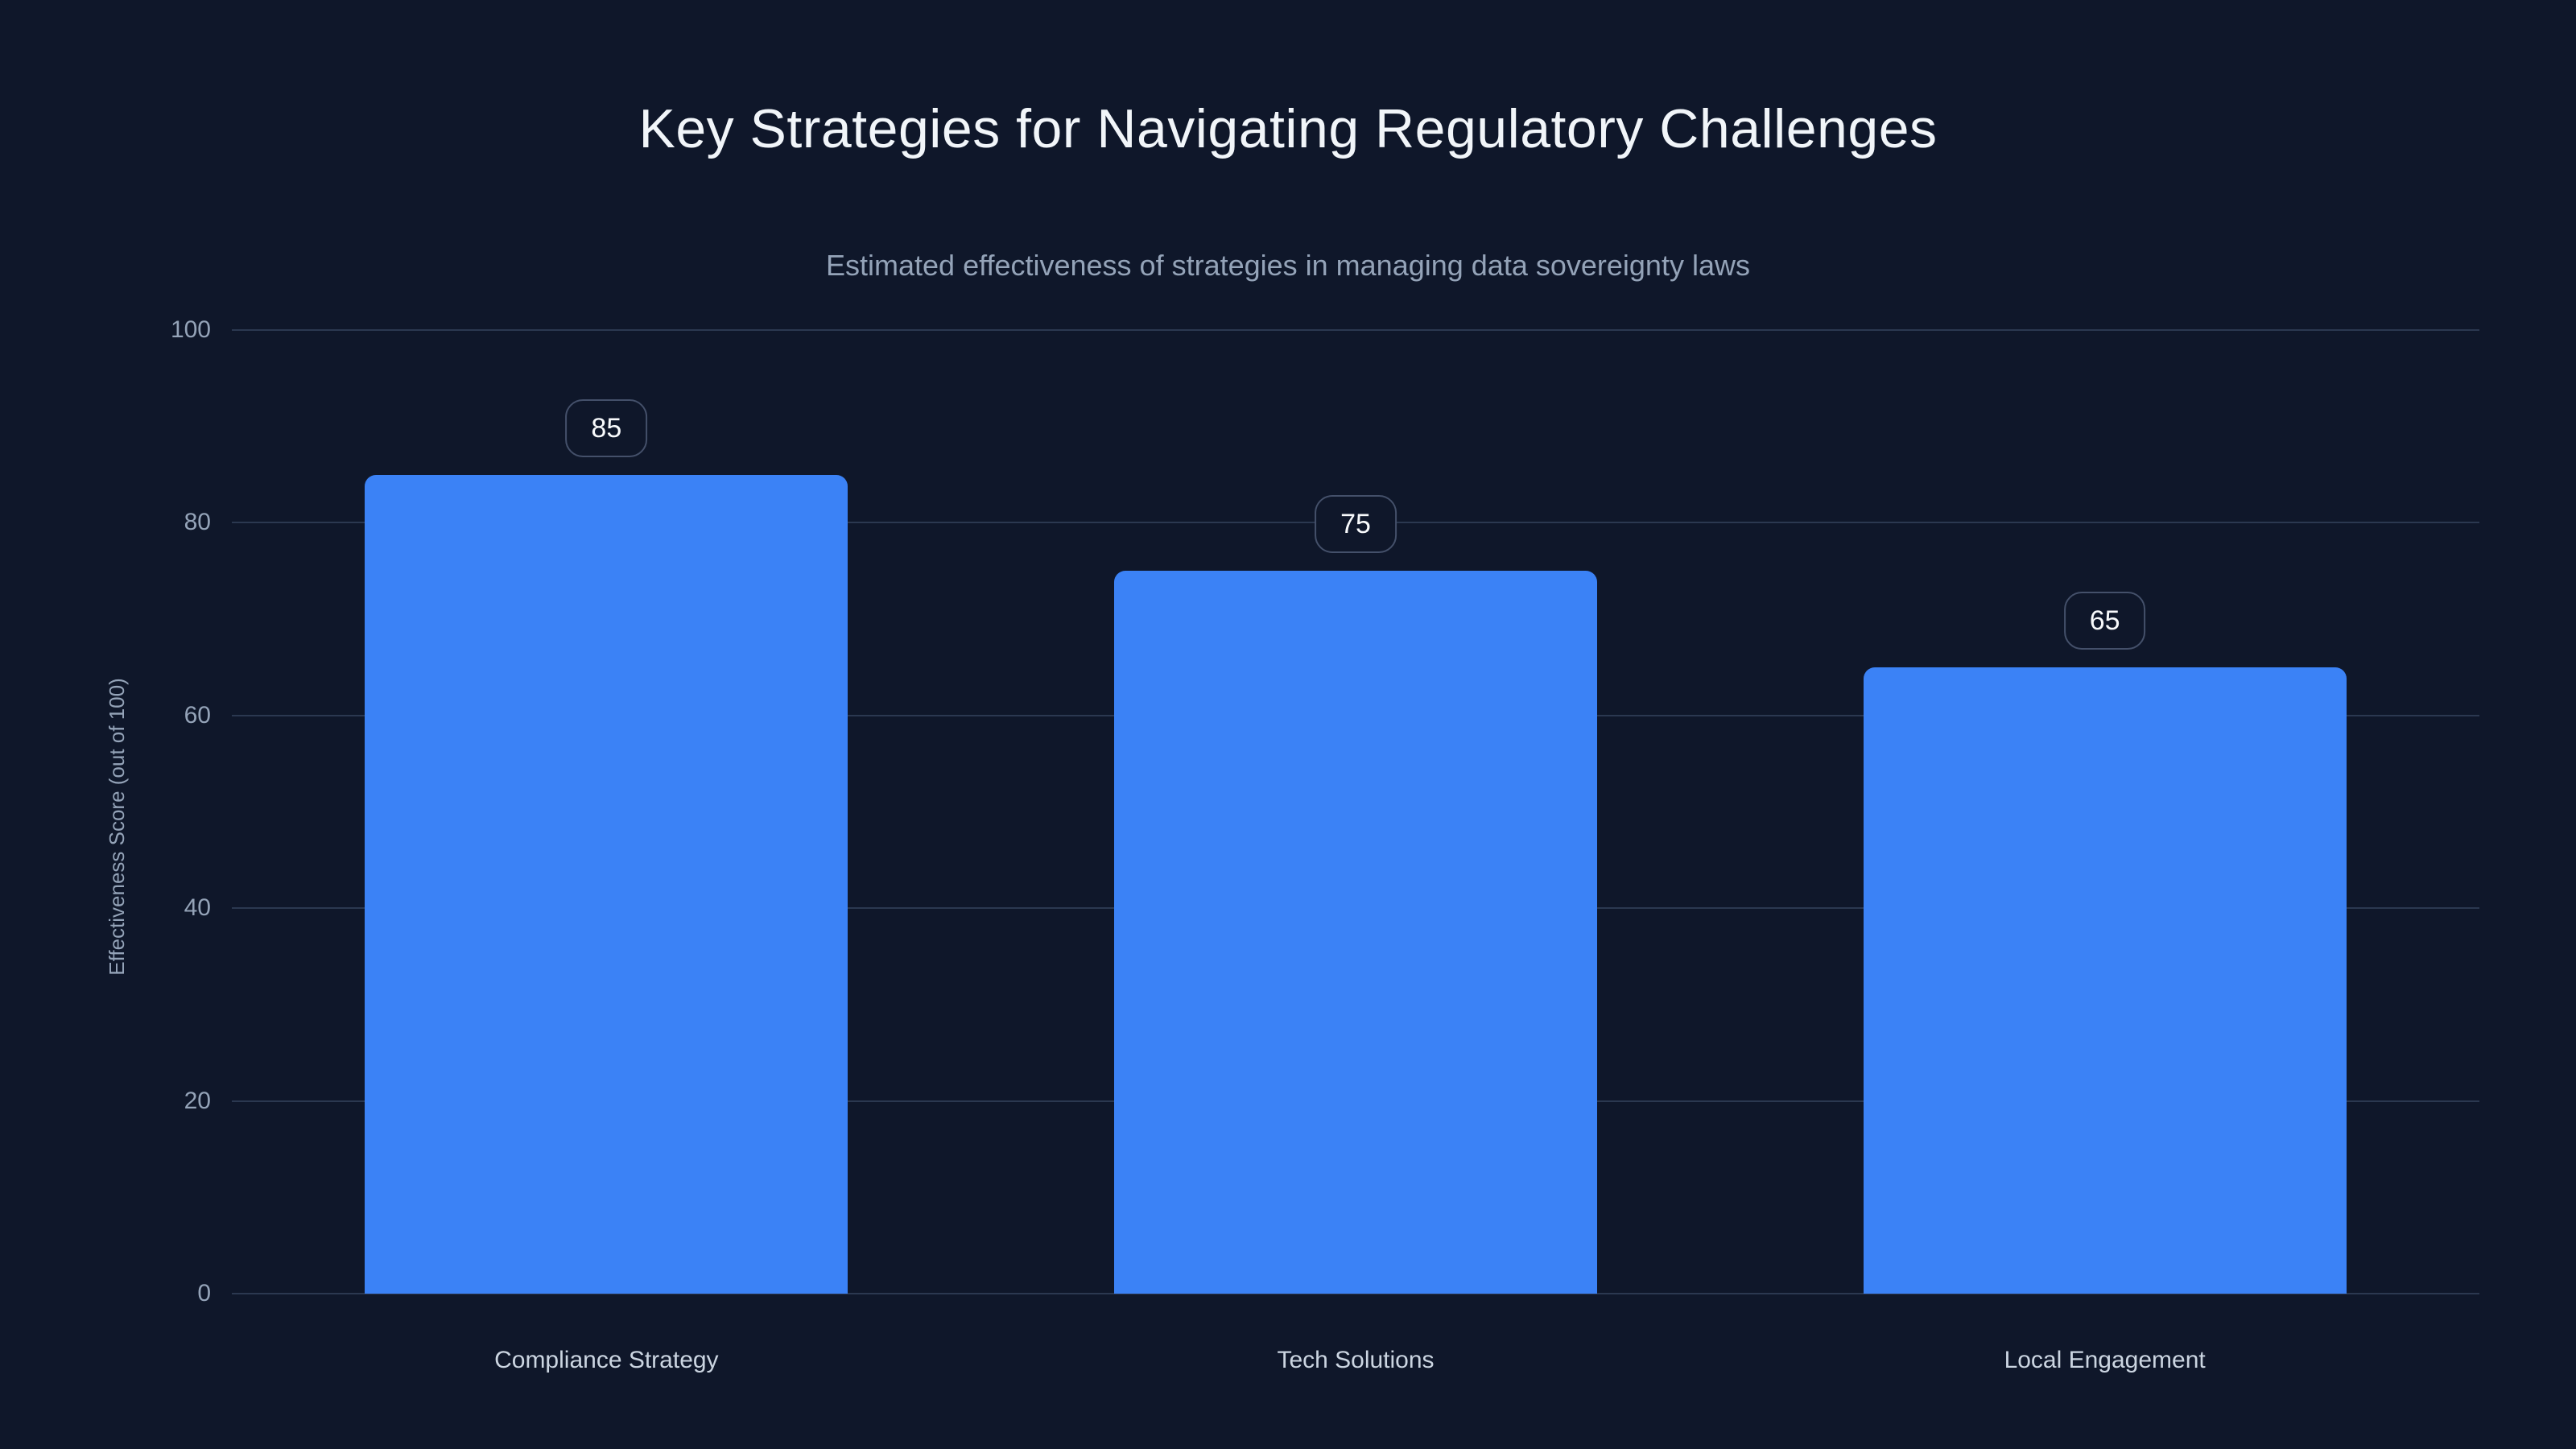  Describe the element at coordinates (606, 1360) in the screenshot. I see `x-tick-label-0: Compliance Strategy` at that location.